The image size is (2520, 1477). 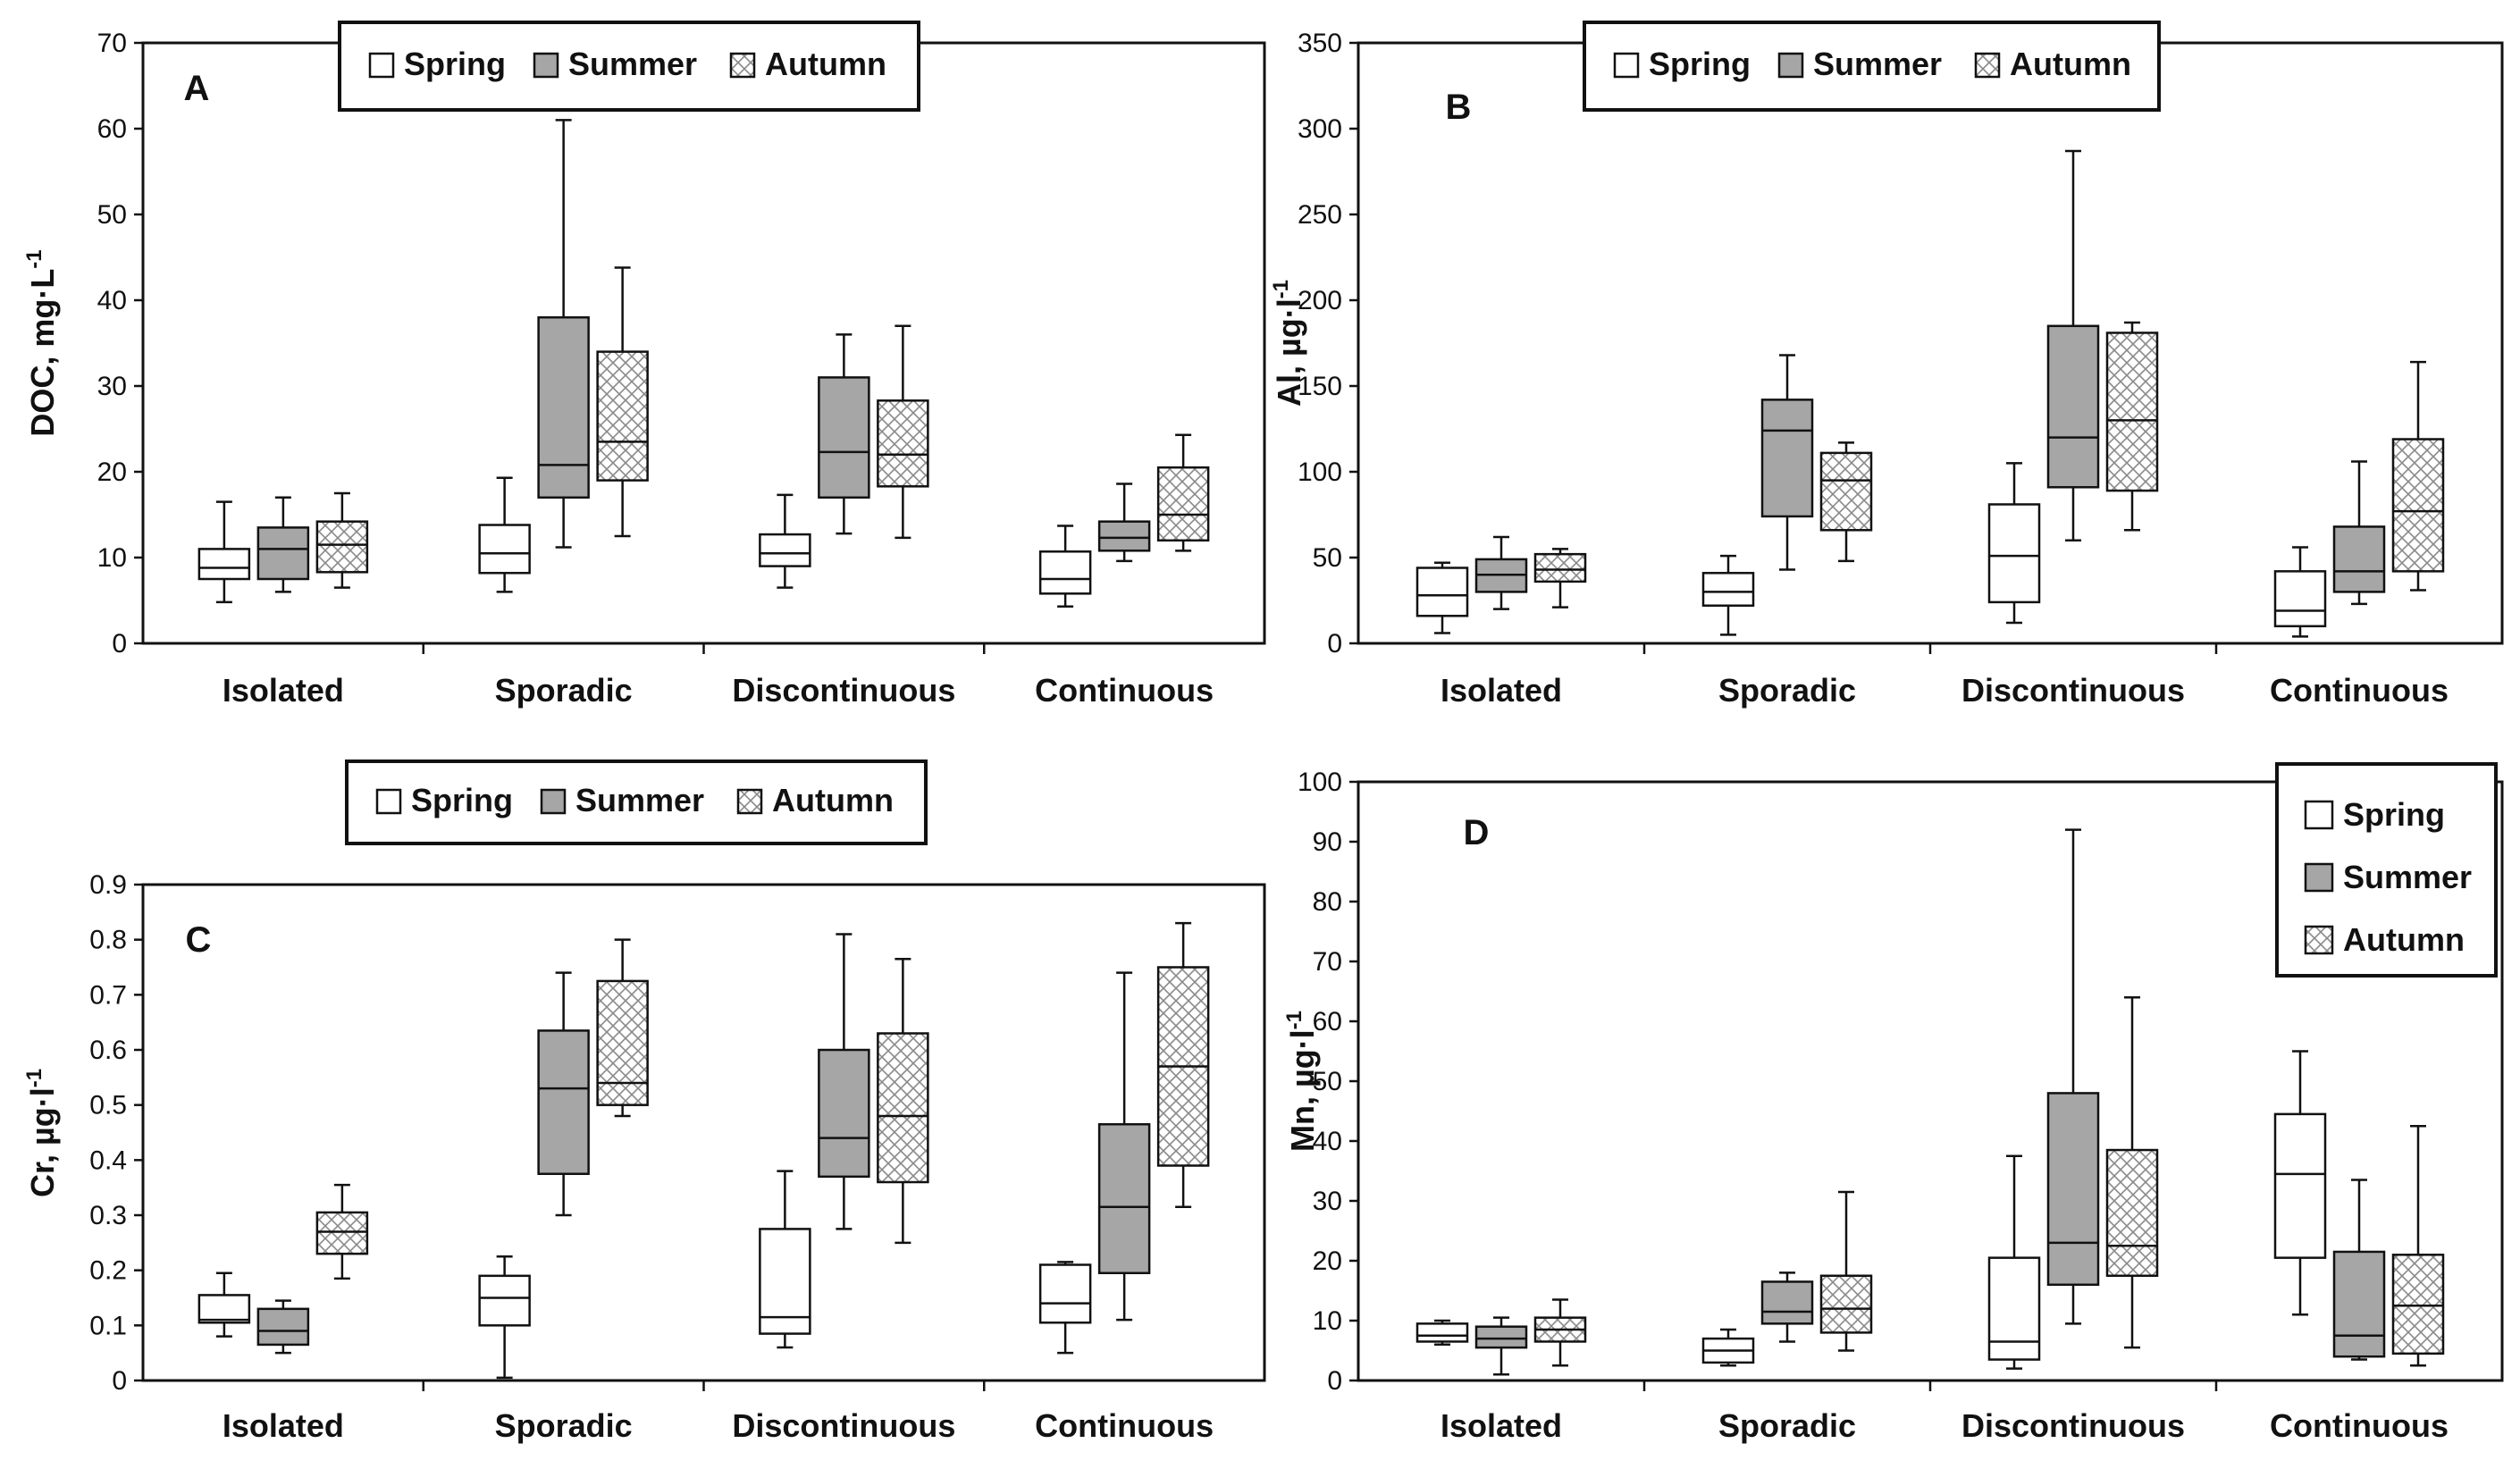 I want to click on legend-swatch-spring, so click(x=2319, y=815).